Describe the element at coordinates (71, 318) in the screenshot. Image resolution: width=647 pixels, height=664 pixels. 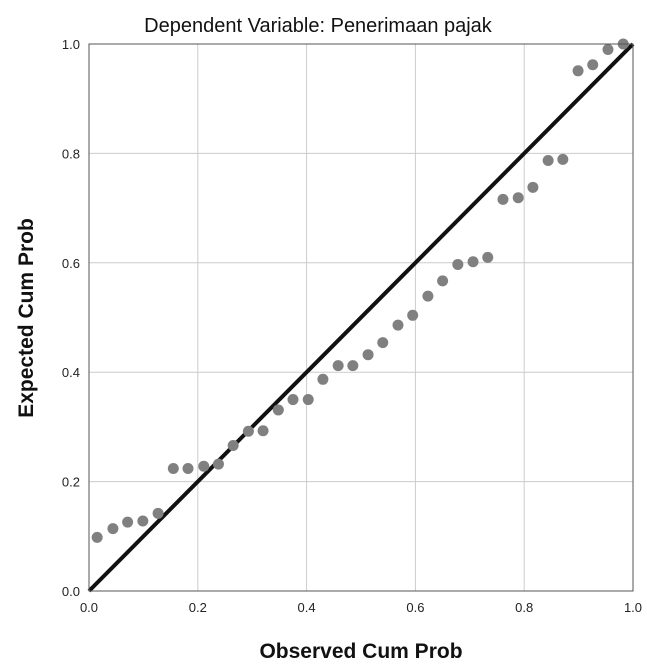
I see `y-axis-ticks: 0.0 0.2 0.4 0.6 0.8 1.0` at that location.